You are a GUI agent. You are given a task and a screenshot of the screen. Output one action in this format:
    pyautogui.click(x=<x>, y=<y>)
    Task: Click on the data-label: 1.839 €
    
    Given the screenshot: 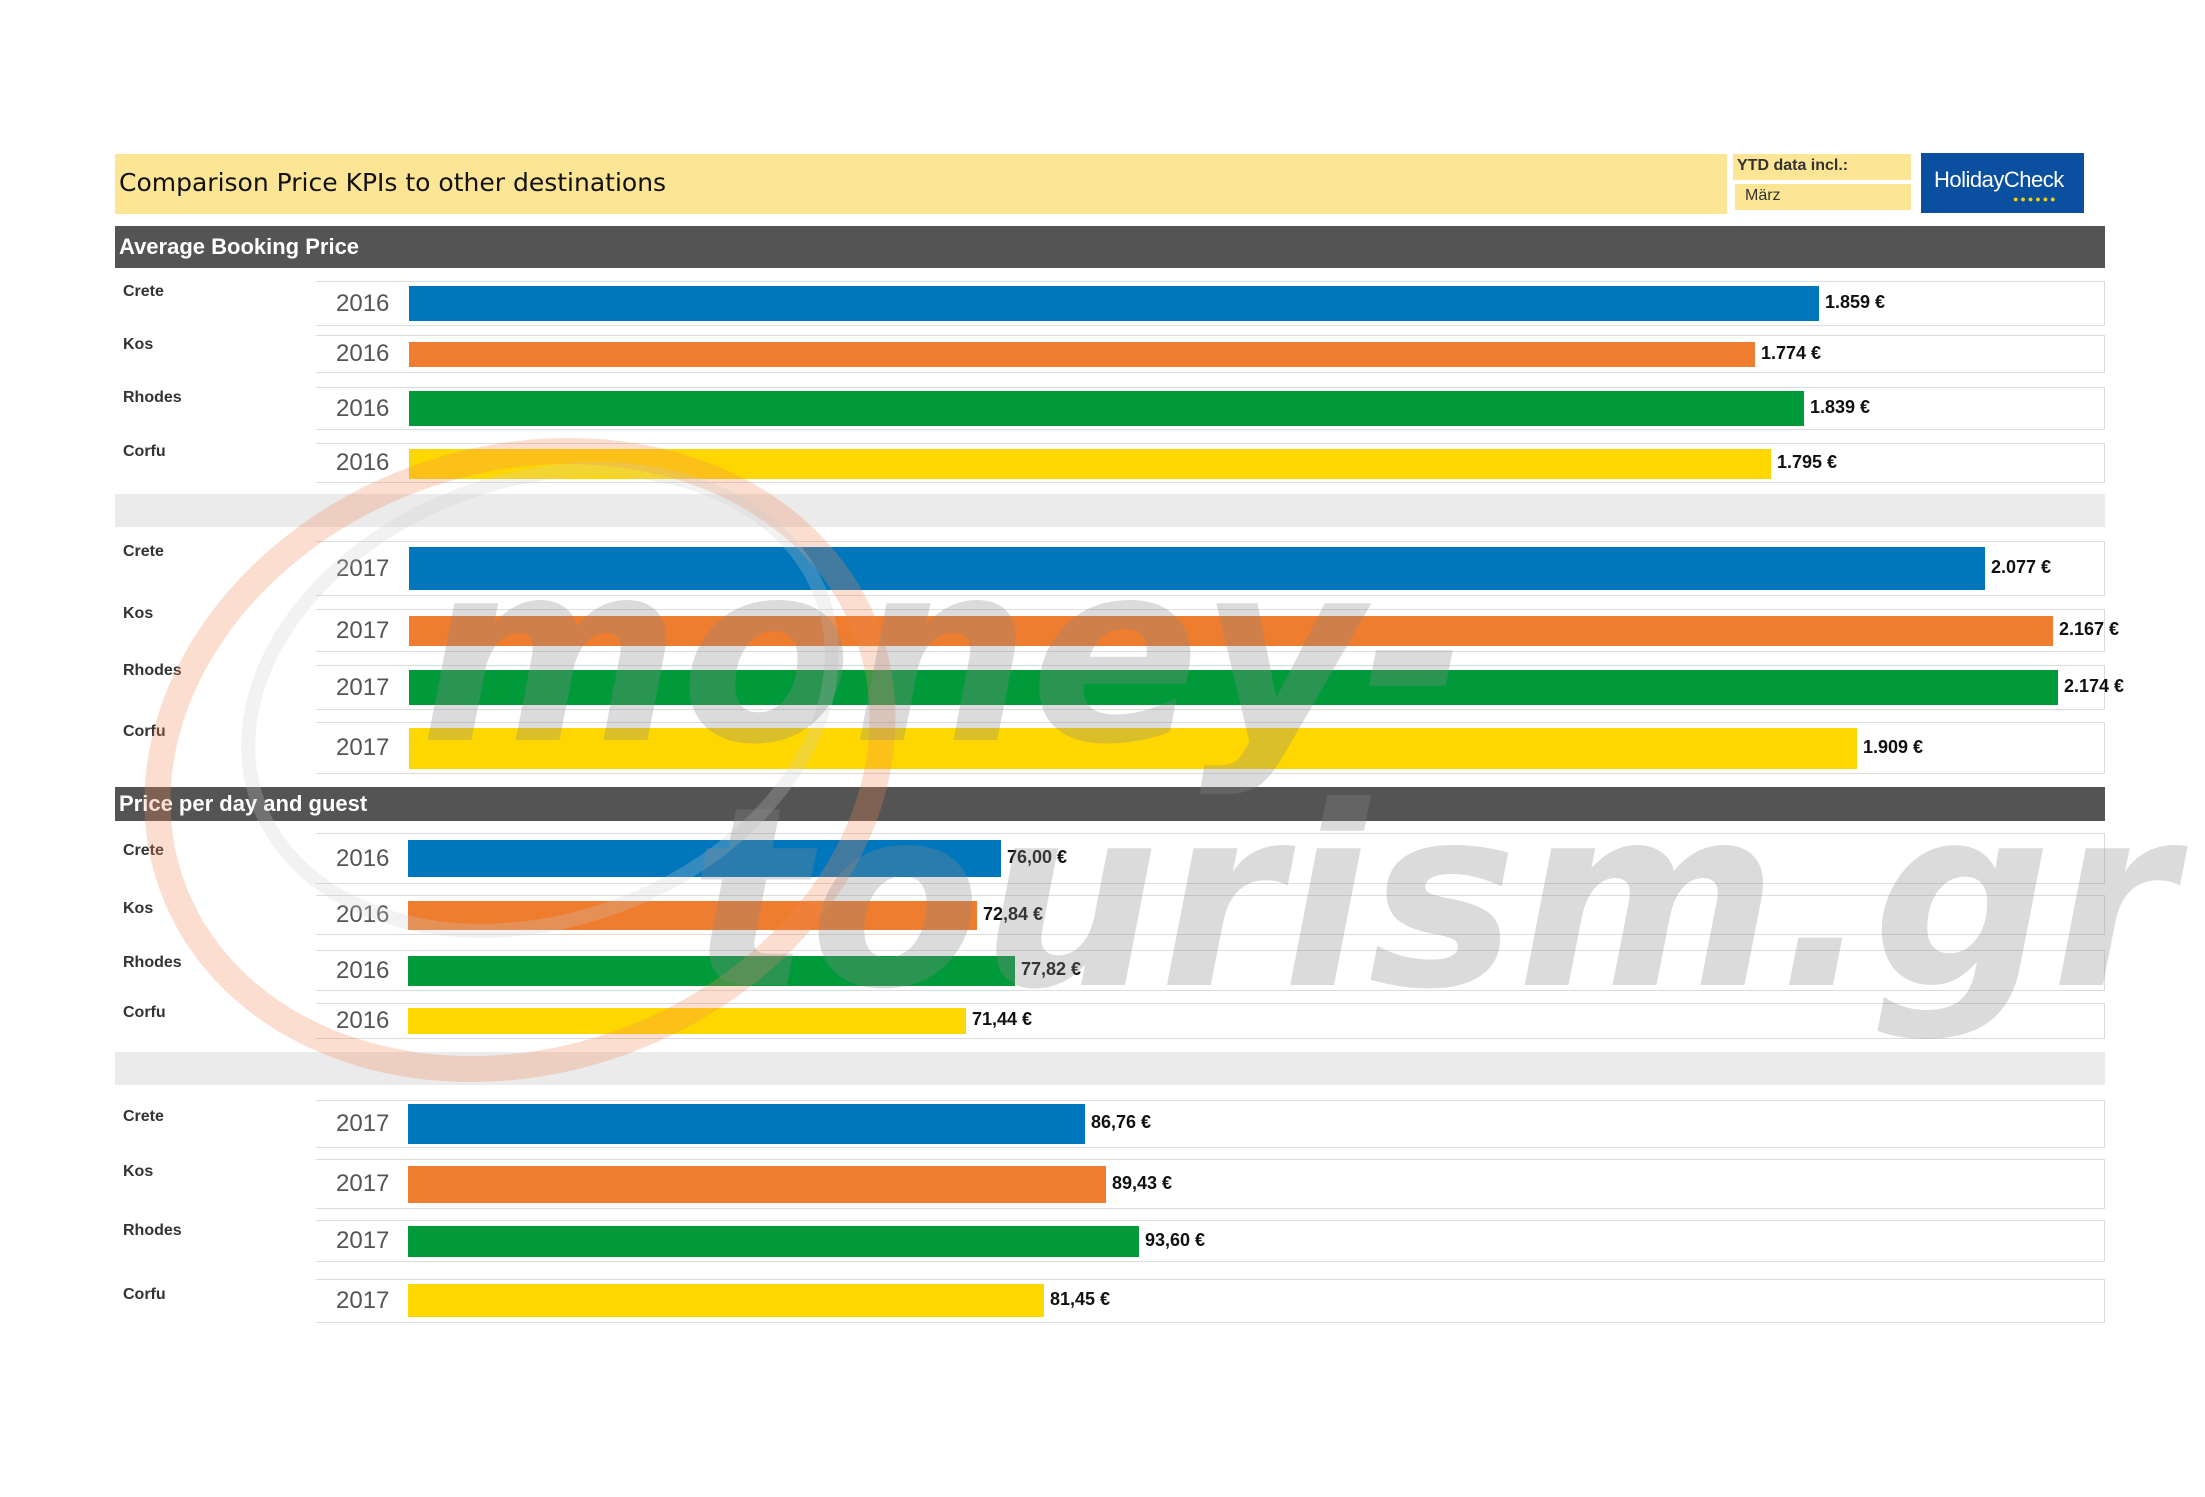 What is the action you would take?
    pyautogui.click(x=1840, y=406)
    